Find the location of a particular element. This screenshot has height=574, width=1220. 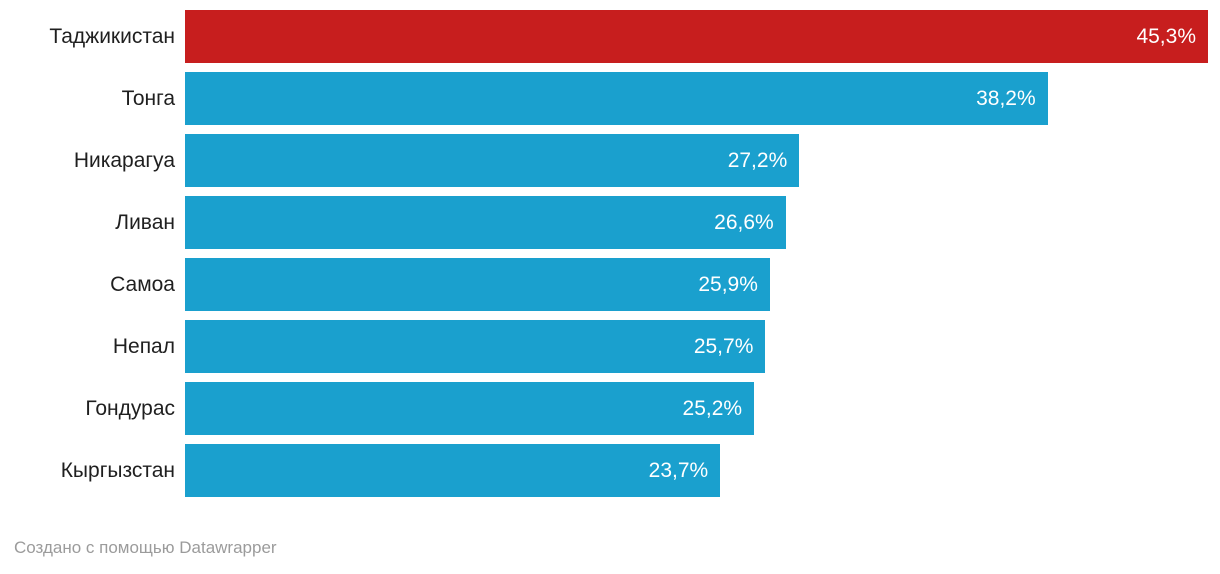

value-label: 25,9% is located at coordinates (728, 284).